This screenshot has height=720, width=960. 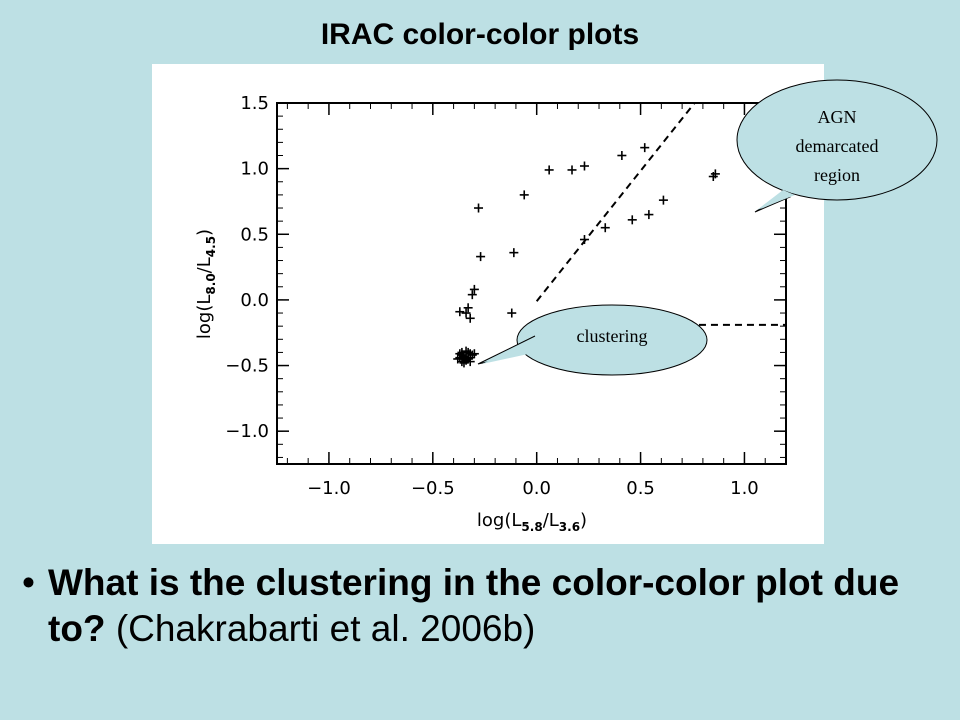 I want to click on y-tick-label: 0.5, so click(x=254, y=234).